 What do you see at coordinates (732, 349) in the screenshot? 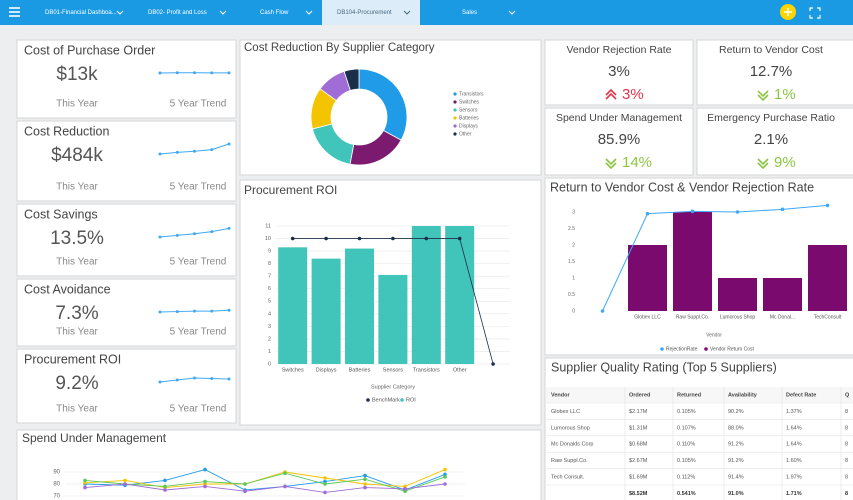
I see `legend-label: Vendor Return Cost` at bounding box center [732, 349].